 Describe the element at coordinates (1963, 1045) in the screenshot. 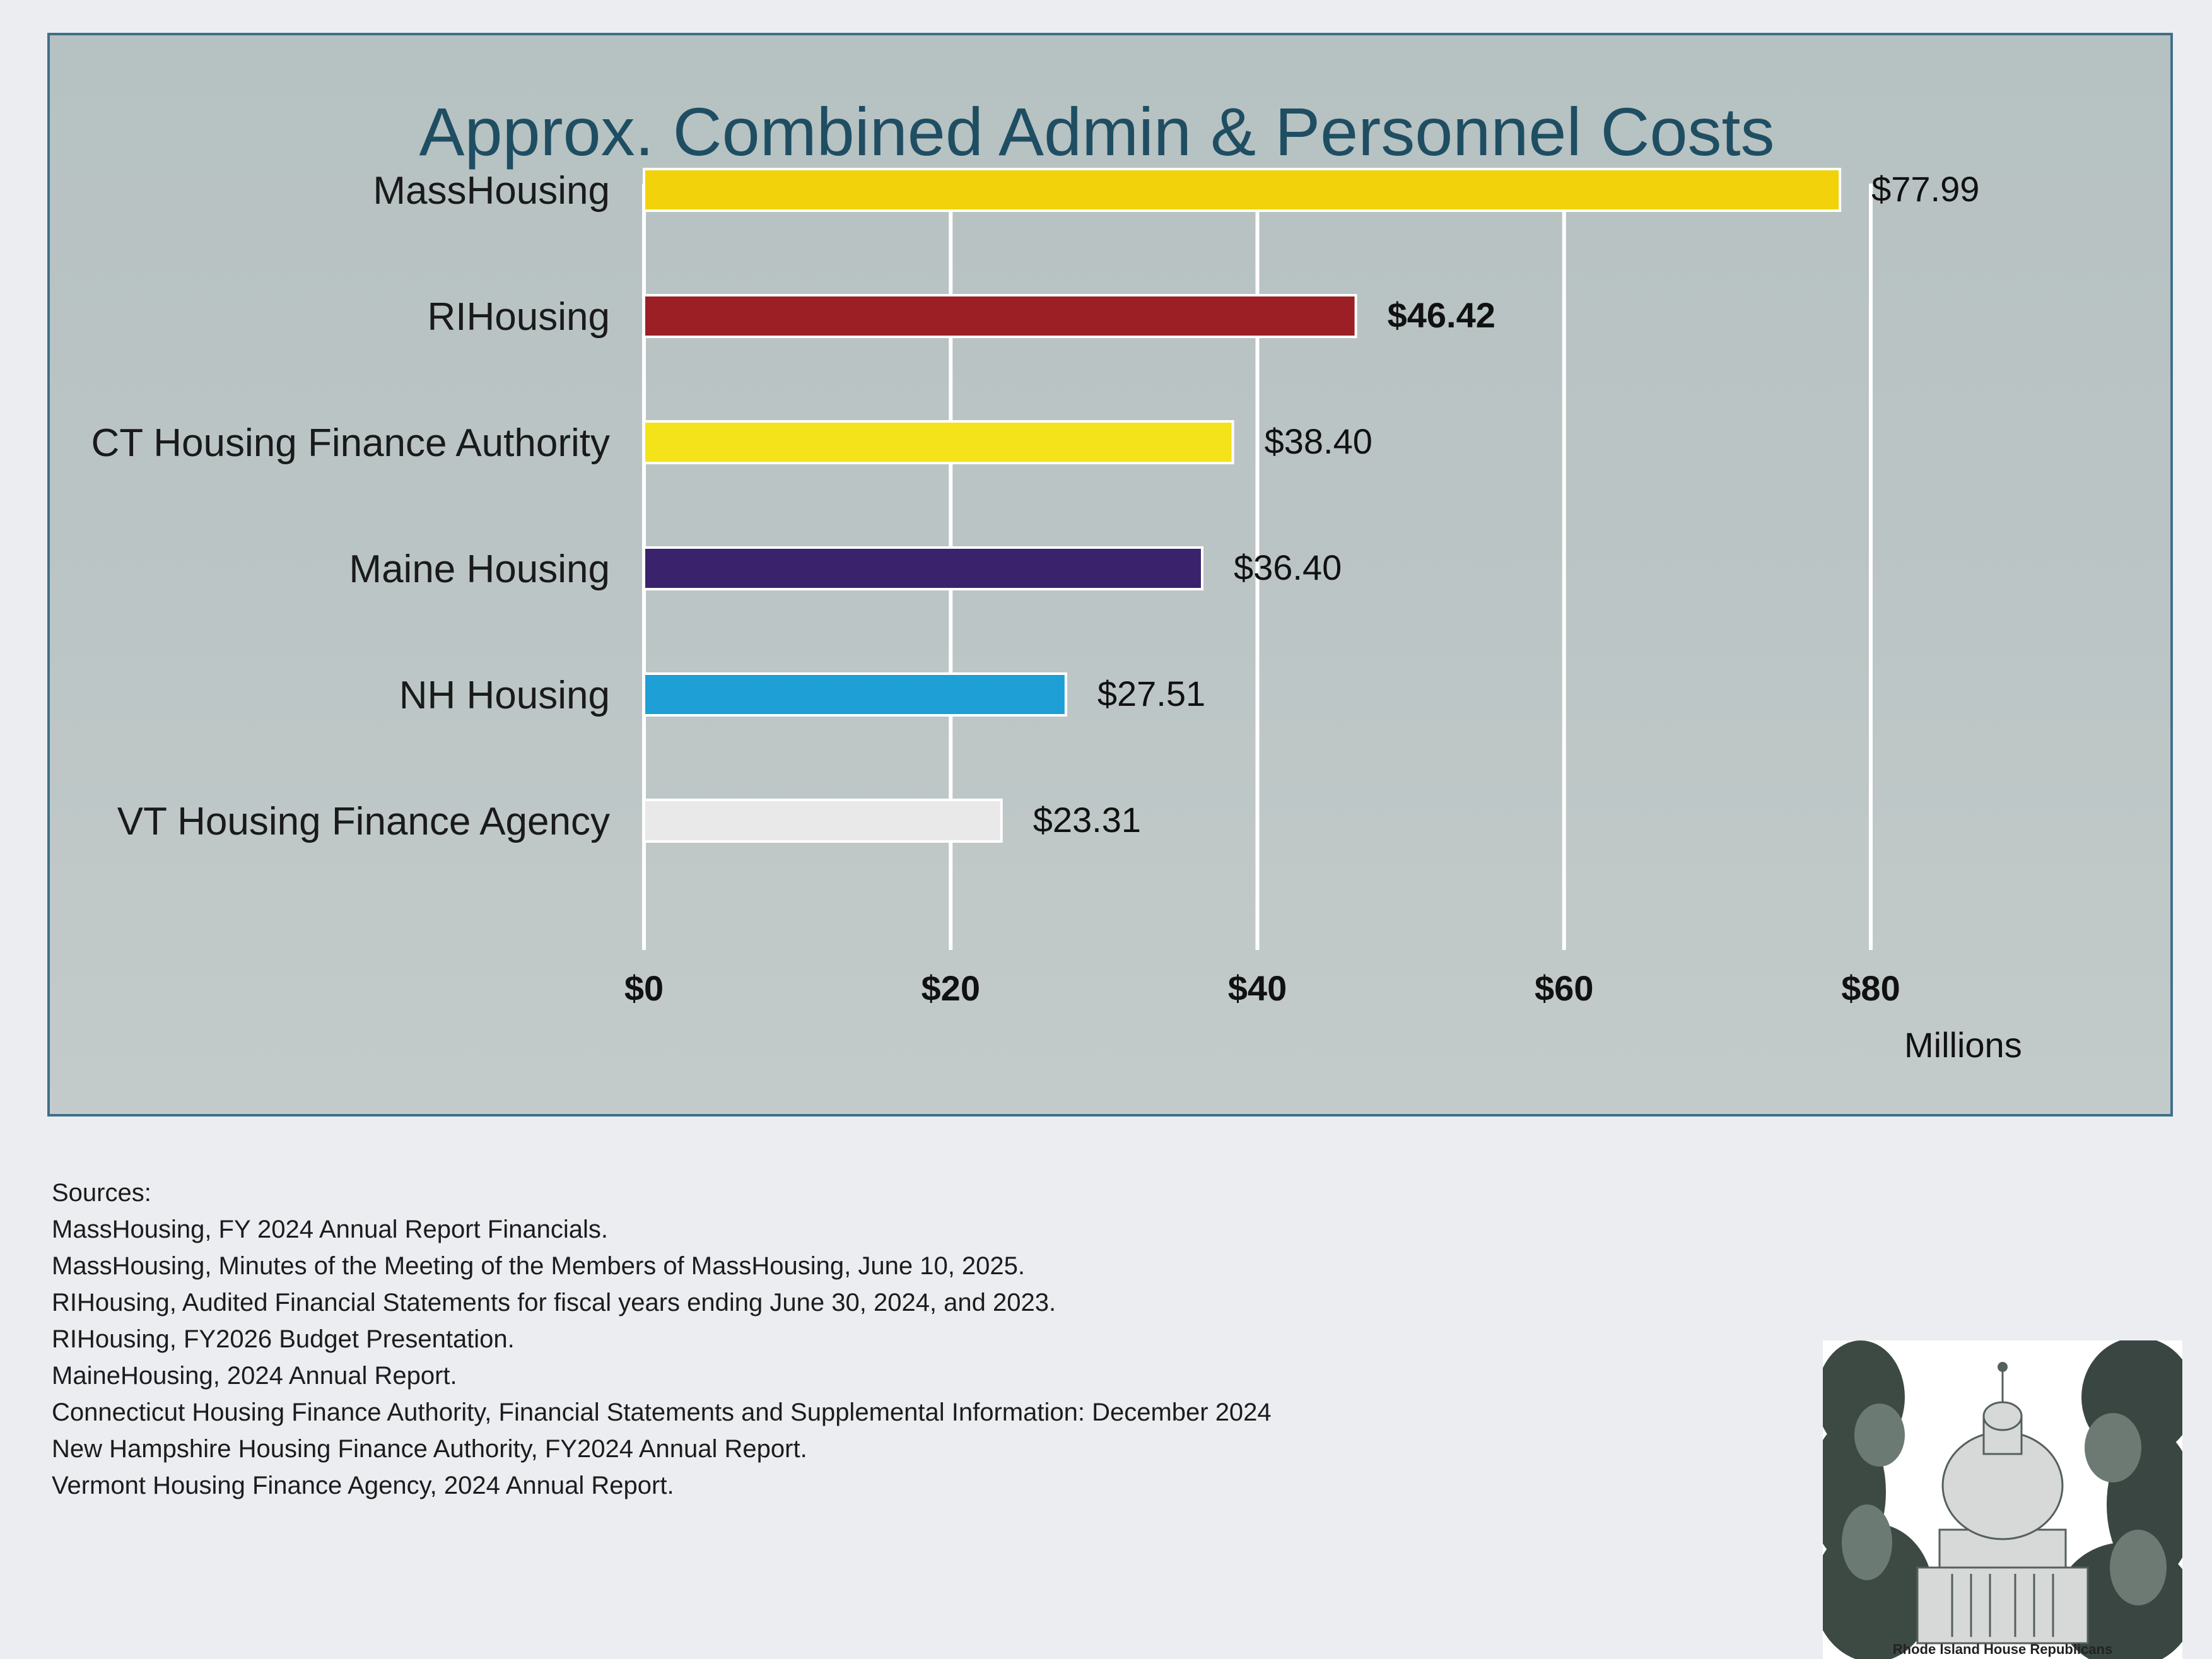

I see `x-axis-unit-label: Millions` at that location.